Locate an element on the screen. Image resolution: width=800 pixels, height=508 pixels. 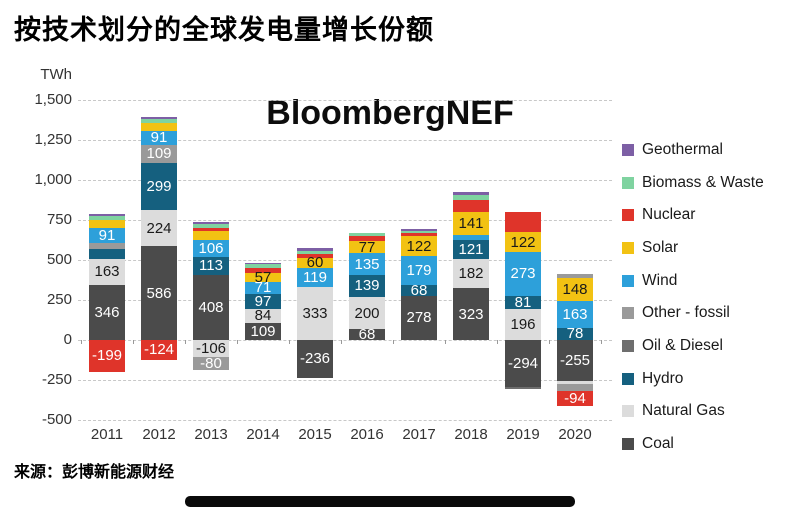
legend-item-biomass-waste: Biomass & Waste is located at coordinates (709, 183).